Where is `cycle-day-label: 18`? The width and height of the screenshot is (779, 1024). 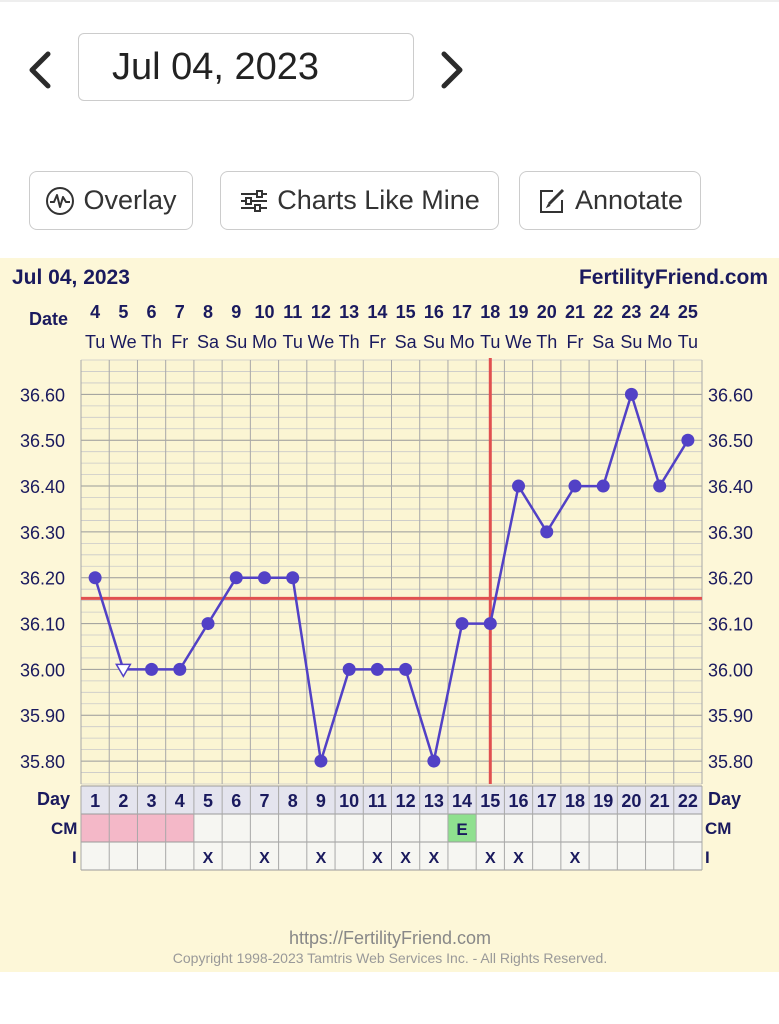
cycle-day-label: 18 is located at coordinates (575, 801).